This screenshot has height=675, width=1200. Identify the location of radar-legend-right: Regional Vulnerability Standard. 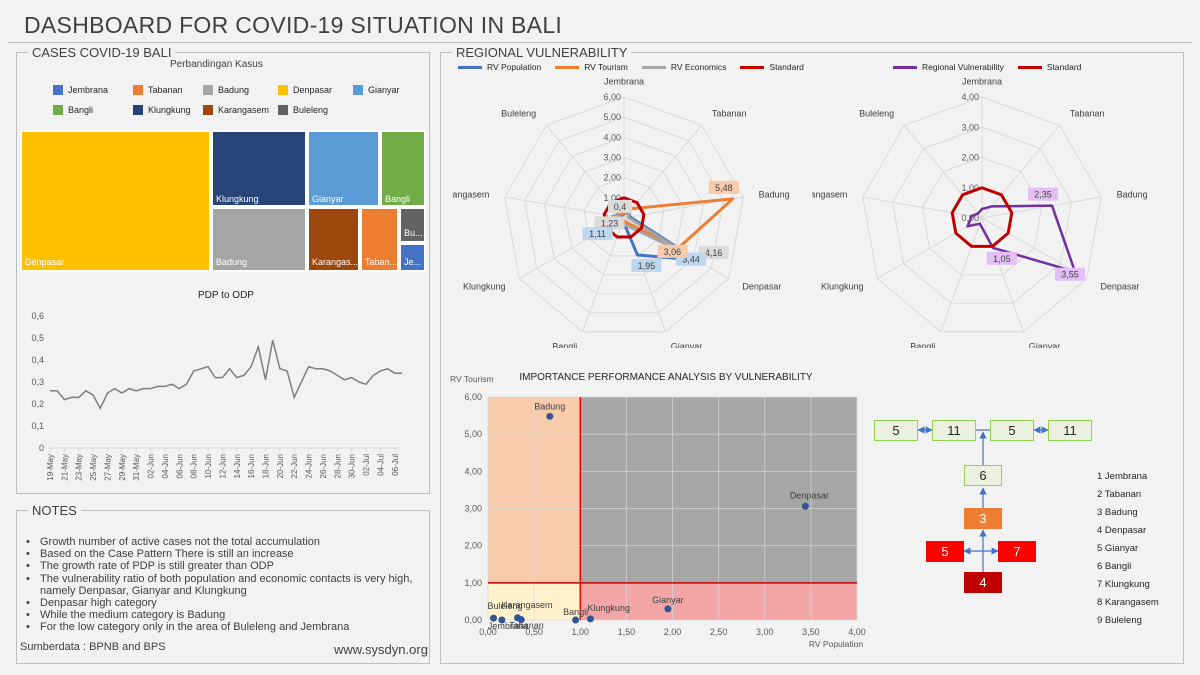
(987, 67).